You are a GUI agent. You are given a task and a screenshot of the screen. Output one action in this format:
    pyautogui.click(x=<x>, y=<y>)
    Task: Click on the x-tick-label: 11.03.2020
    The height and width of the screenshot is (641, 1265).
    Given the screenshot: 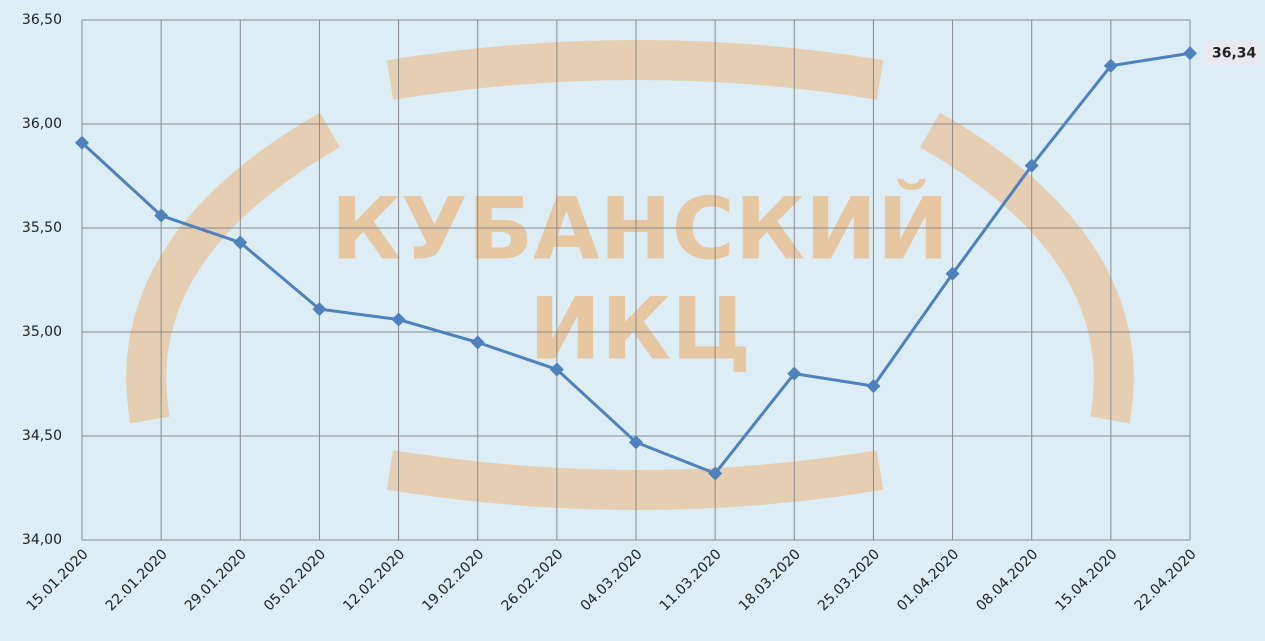 What is the action you would take?
    pyautogui.click(x=691, y=580)
    